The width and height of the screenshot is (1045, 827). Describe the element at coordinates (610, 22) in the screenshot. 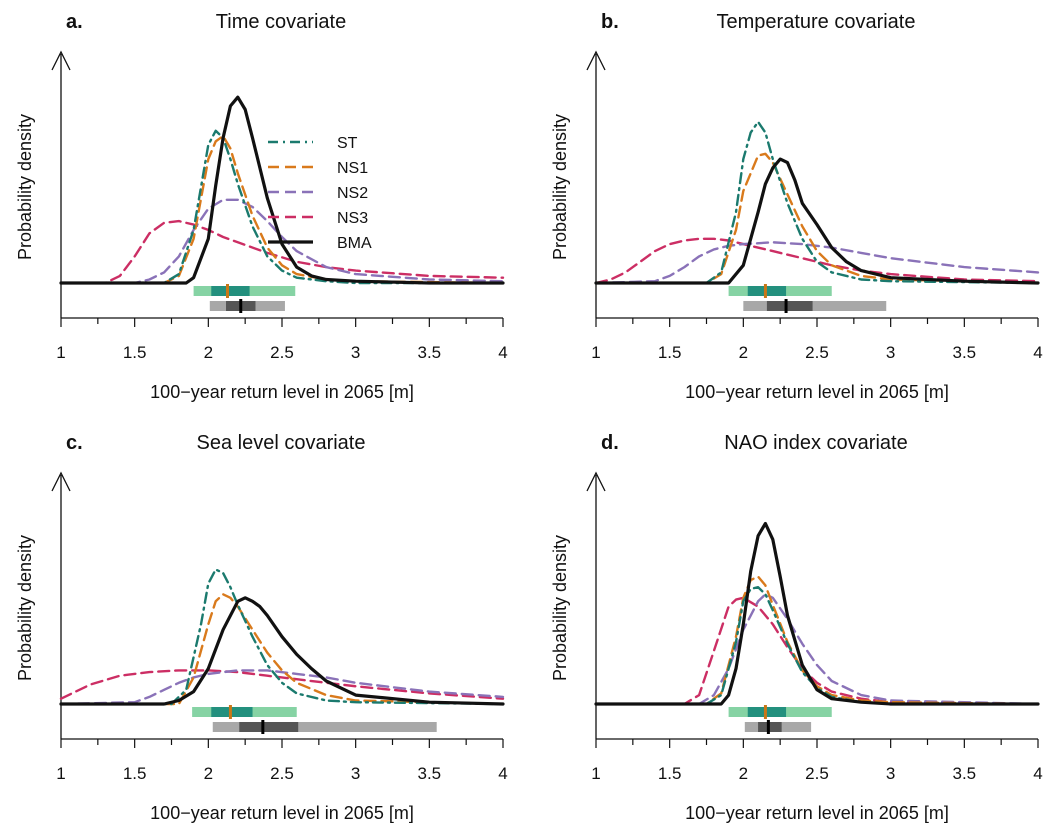

I see `panel-letter: b.` at that location.